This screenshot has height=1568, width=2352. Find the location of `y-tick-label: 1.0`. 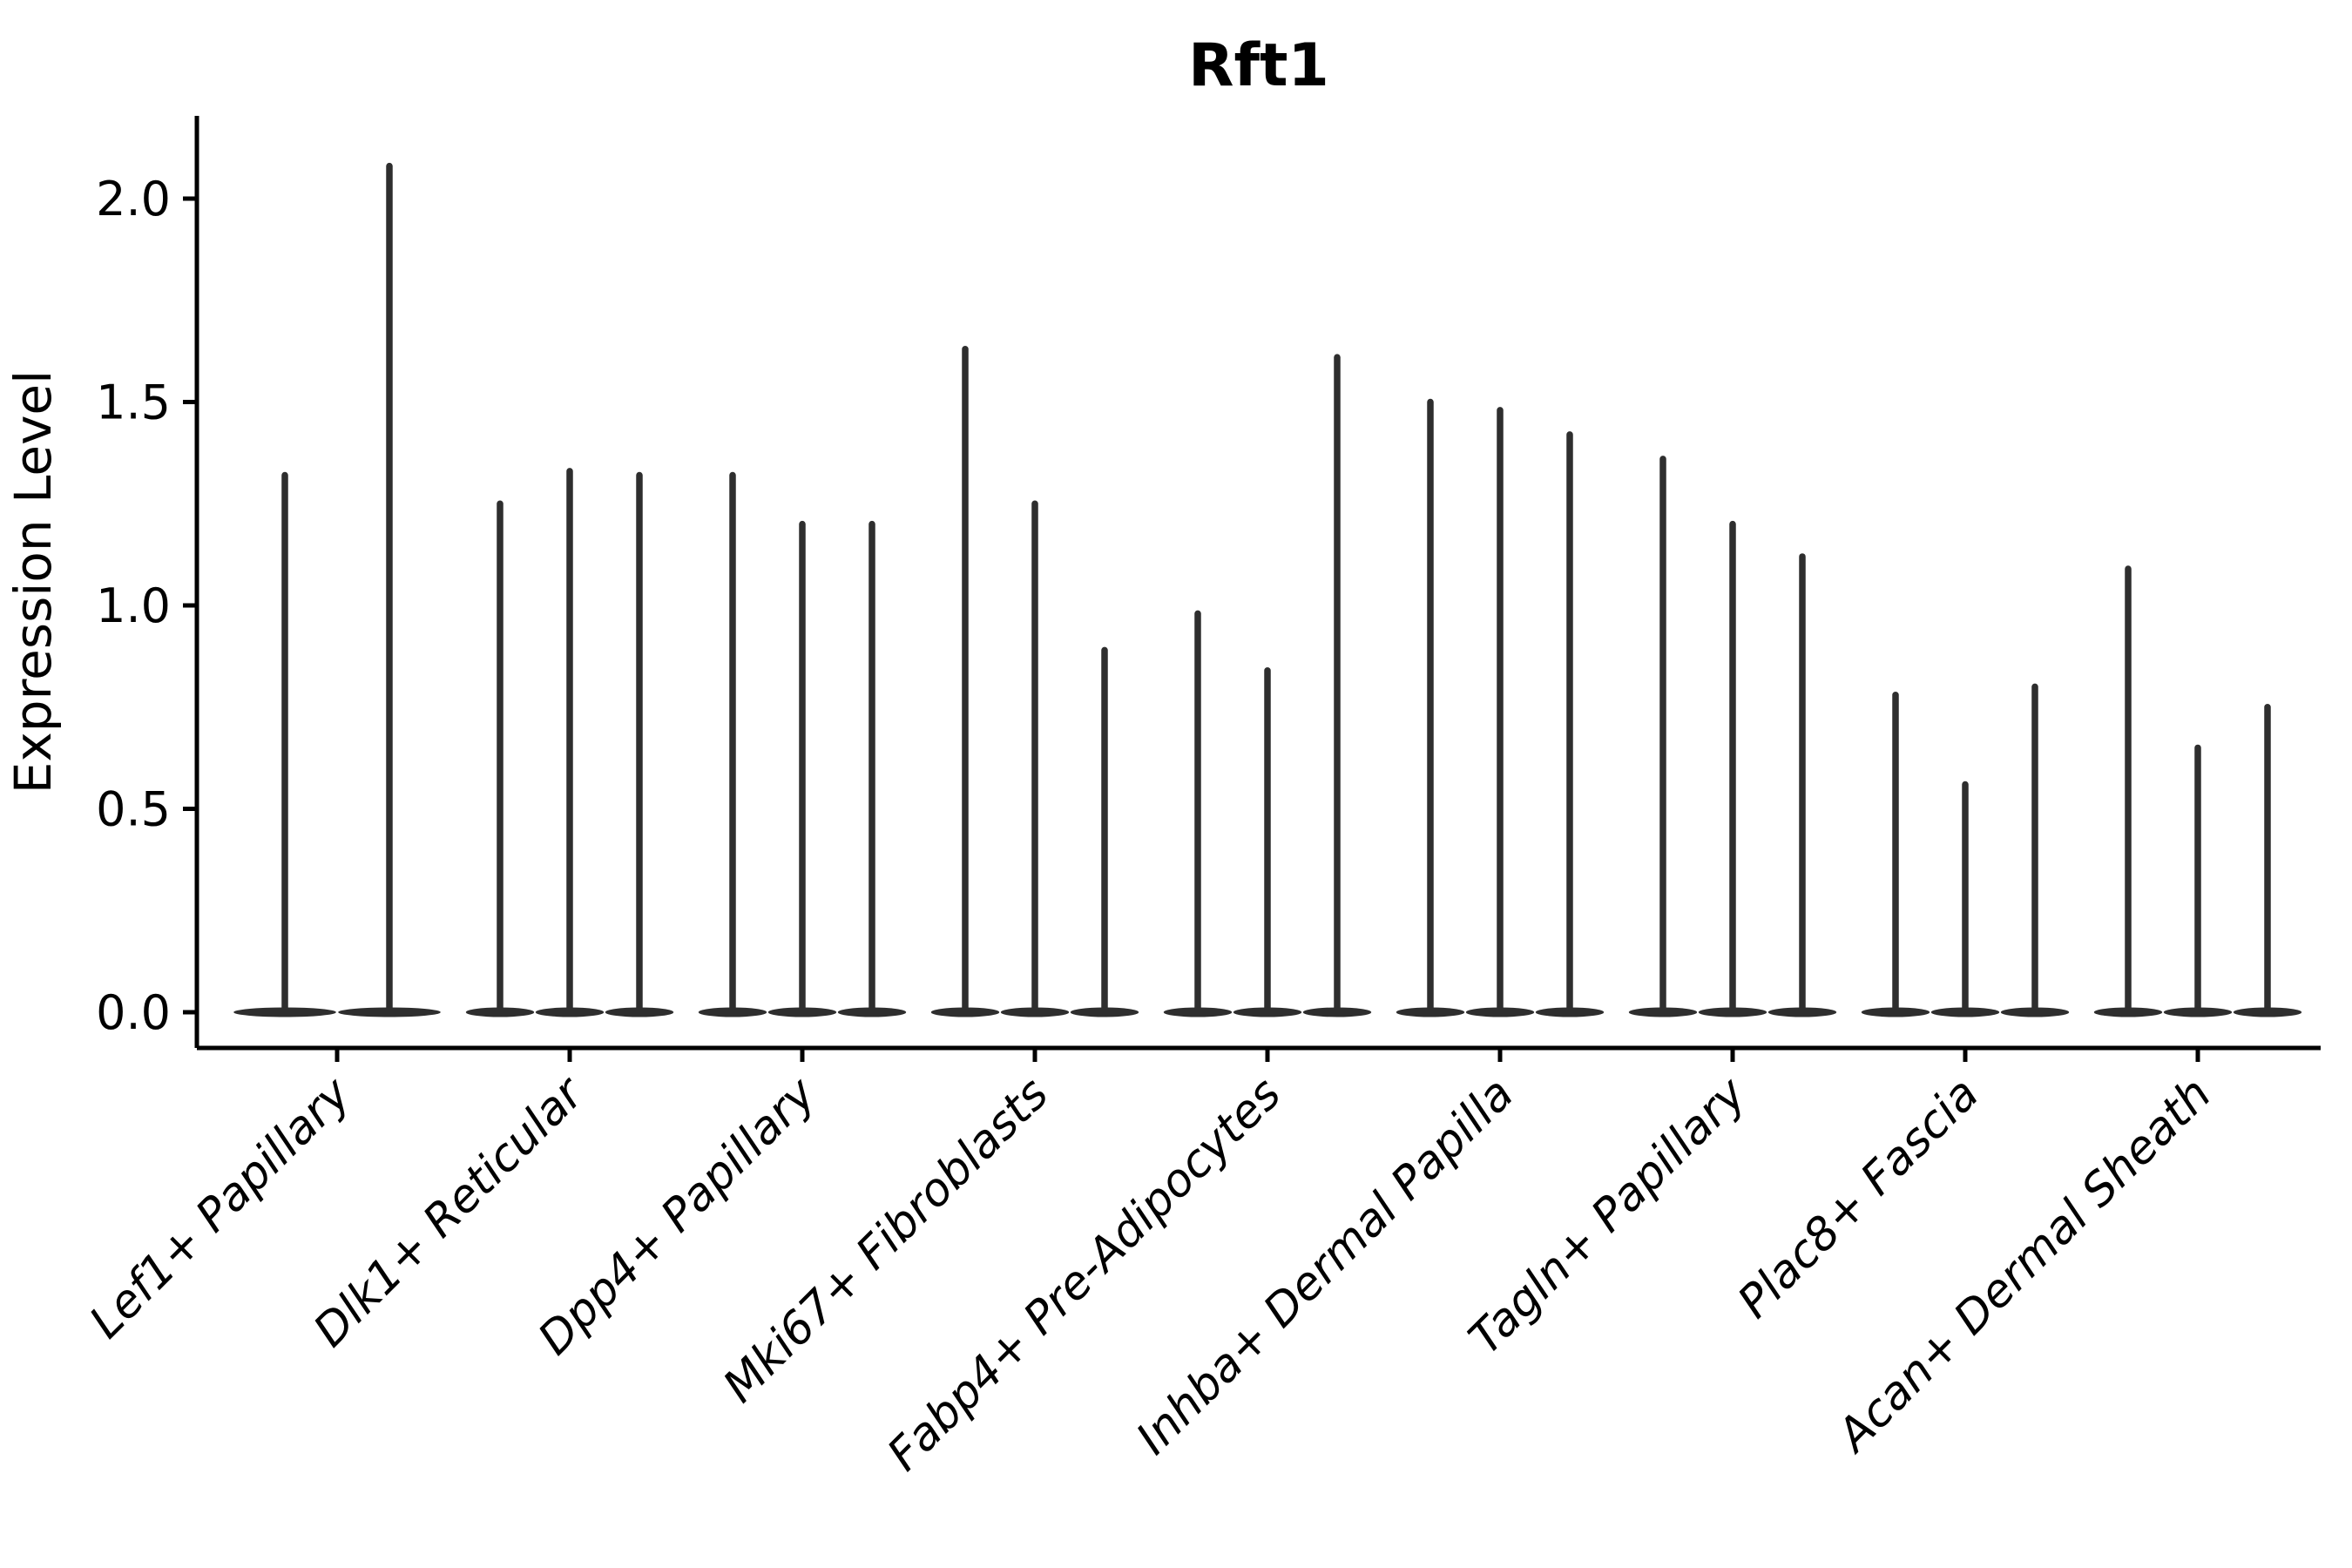

y-tick-label: 1.0 is located at coordinates (134, 605).